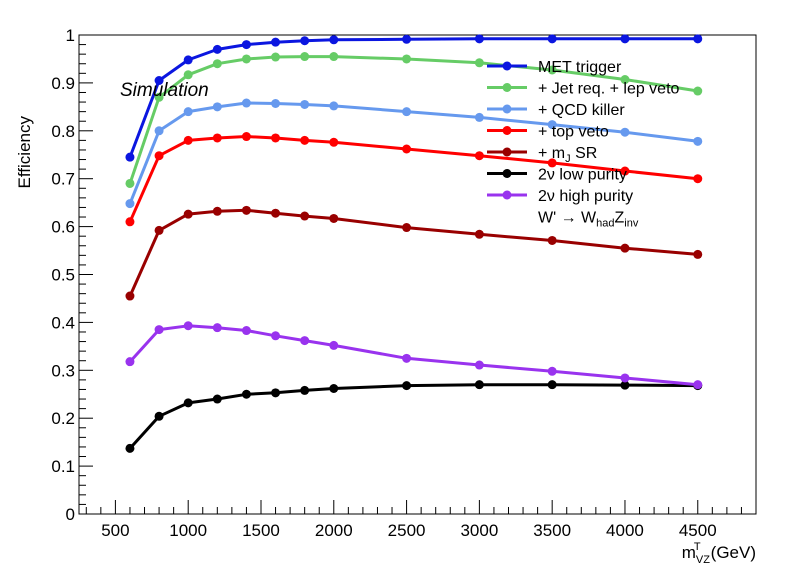  What do you see at coordinates (585, 196) in the screenshot?
I see `legend-label: 2ν high purity` at bounding box center [585, 196].